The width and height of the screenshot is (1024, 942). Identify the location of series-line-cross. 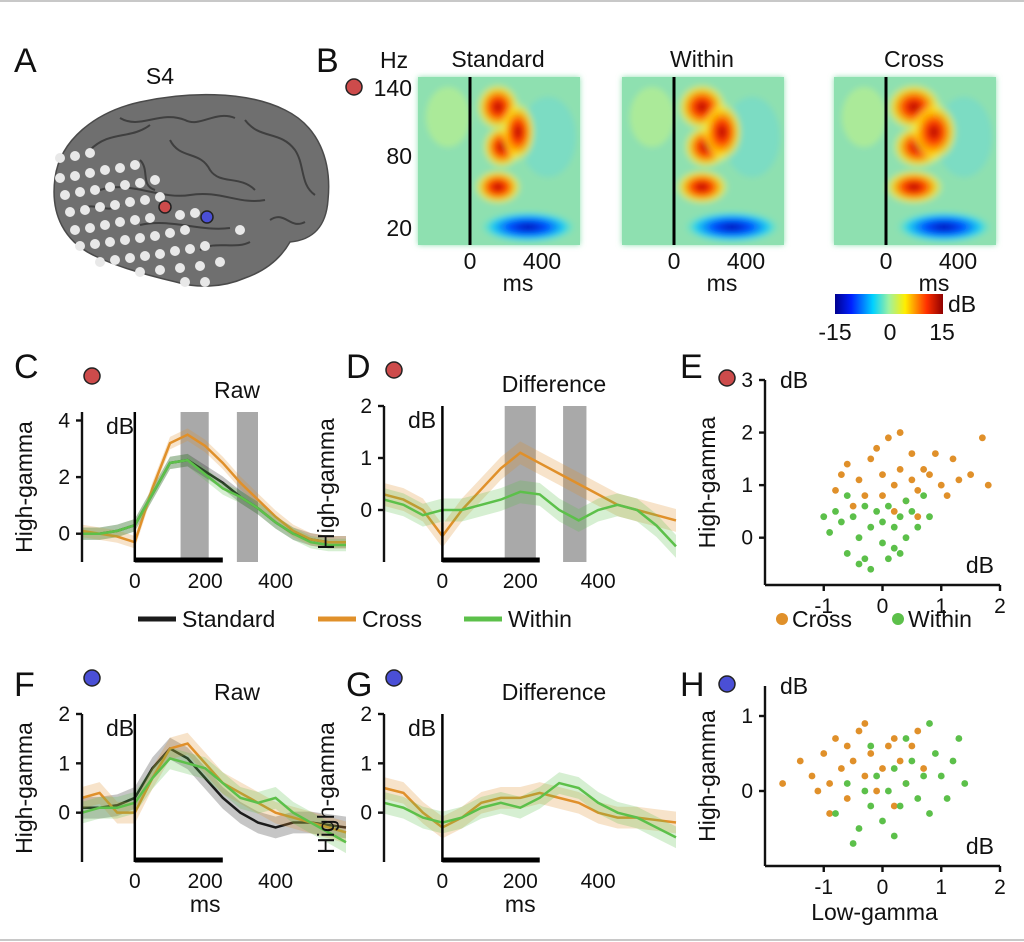
(214, 788).